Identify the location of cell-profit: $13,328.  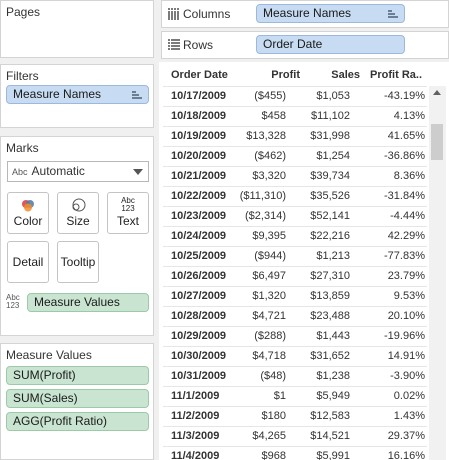
(266, 136).